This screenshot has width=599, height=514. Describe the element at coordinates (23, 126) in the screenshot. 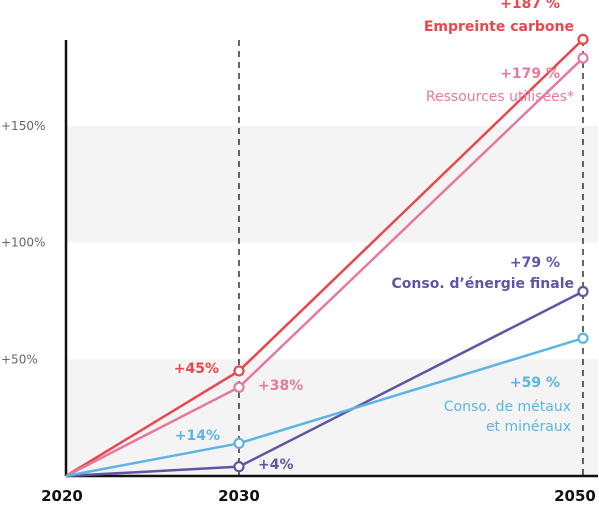

I see `y-tick-label: +150%` at that location.